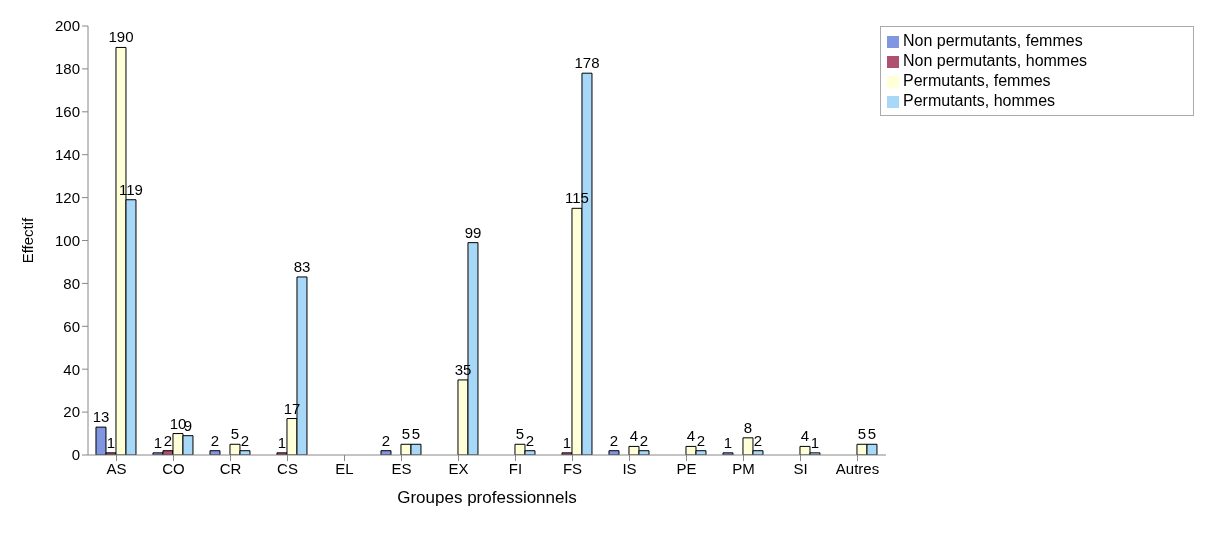 Image resolution: width=1216 pixels, height=543 pixels. Describe the element at coordinates (71, 283) in the screenshot. I see `y-tick-label: 80` at that location.